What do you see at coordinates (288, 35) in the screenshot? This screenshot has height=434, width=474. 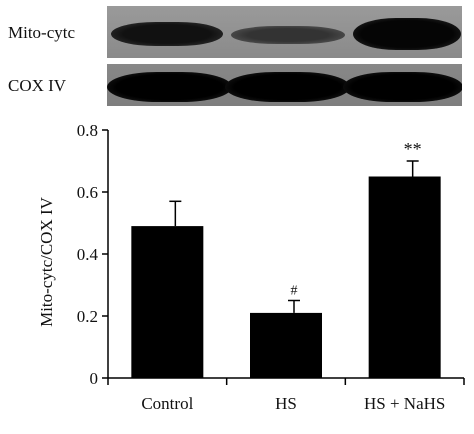 I see `blot-band-hs` at bounding box center [288, 35].